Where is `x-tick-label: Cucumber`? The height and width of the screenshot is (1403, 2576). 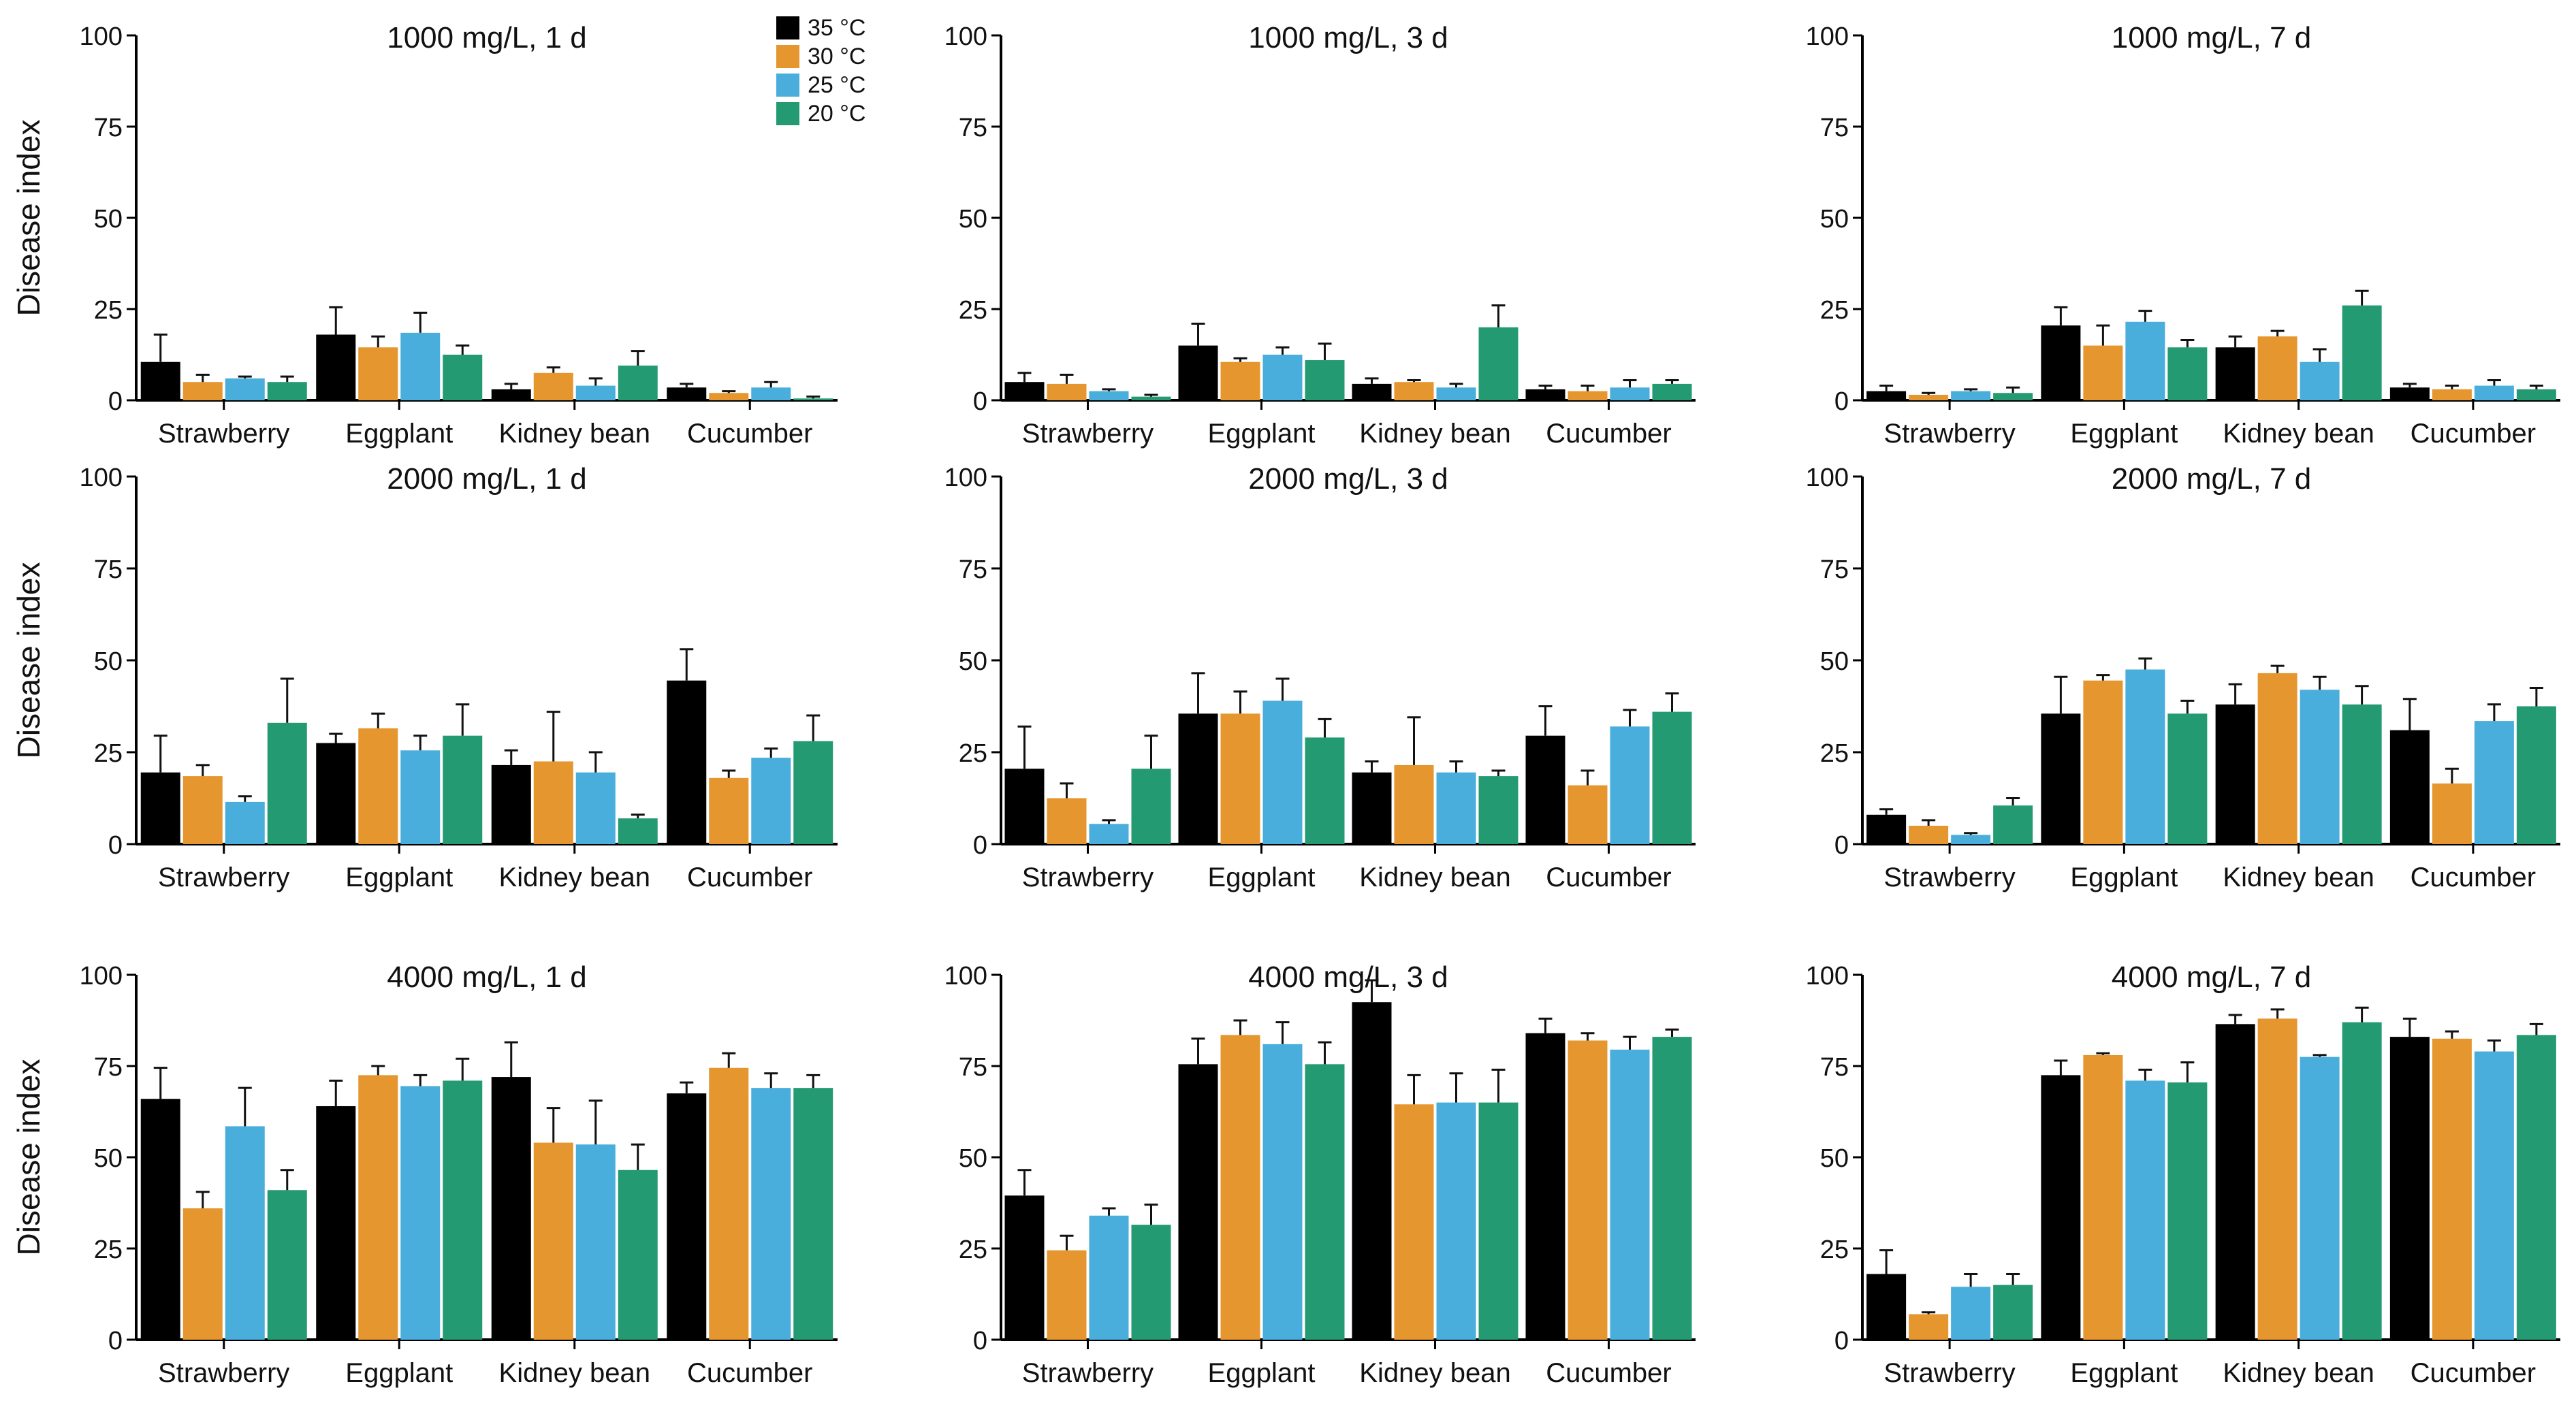
x-tick-label: Cucumber is located at coordinates (2474, 434).